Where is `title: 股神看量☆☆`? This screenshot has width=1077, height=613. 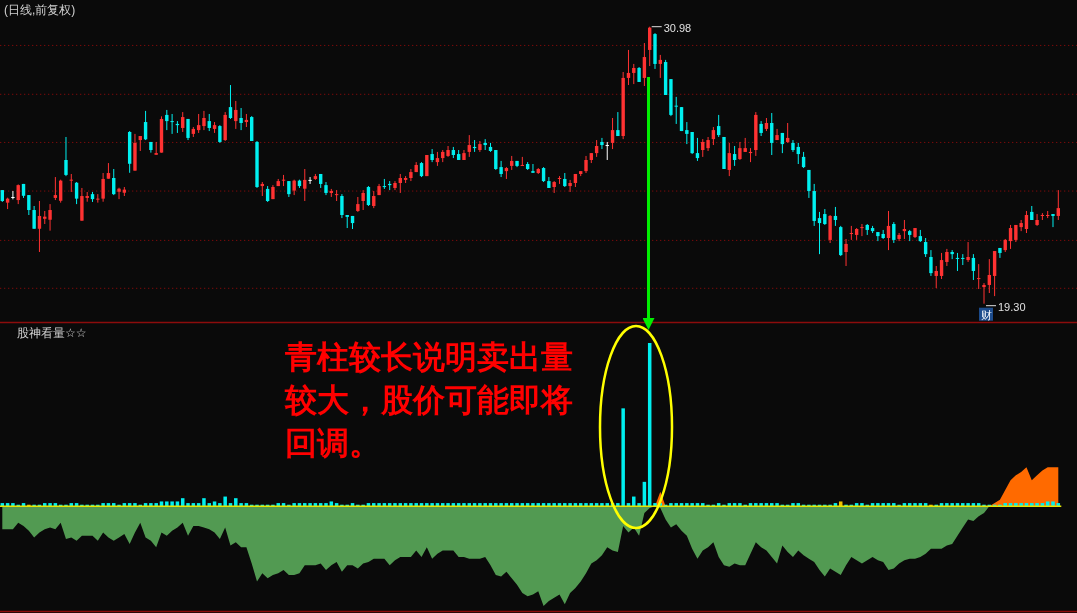 title: 股神看量☆☆ is located at coordinates (52, 333).